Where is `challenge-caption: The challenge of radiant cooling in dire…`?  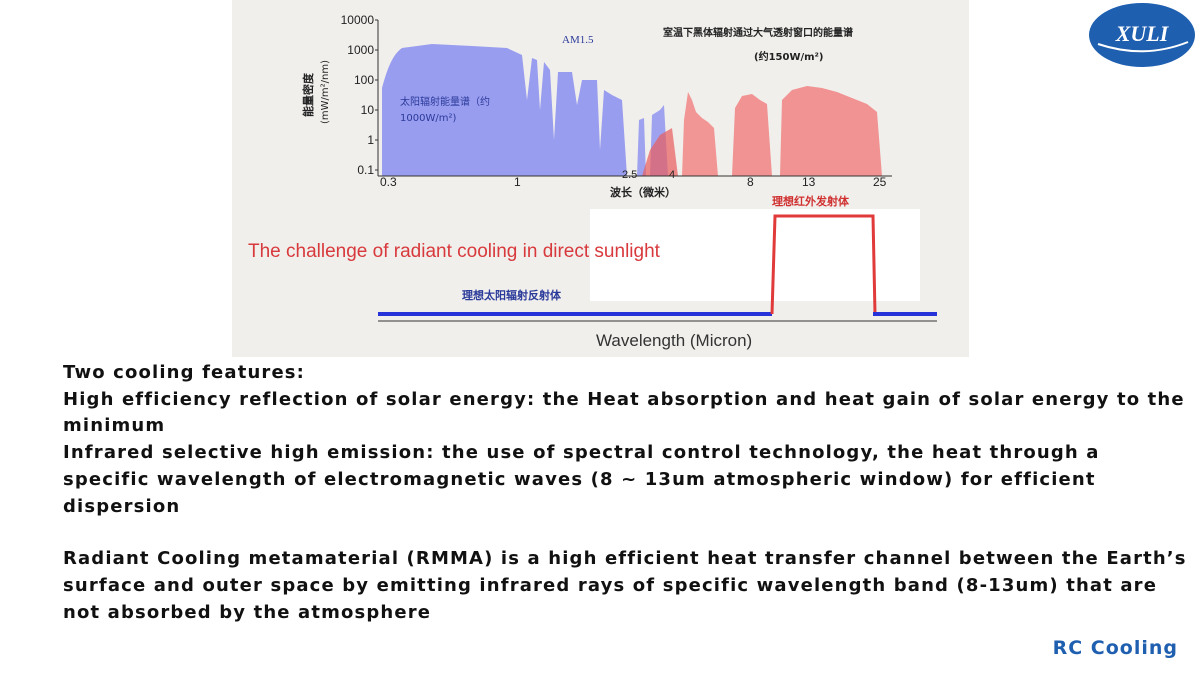 challenge-caption: The challenge of radiant cooling in dire… is located at coordinates (454, 251).